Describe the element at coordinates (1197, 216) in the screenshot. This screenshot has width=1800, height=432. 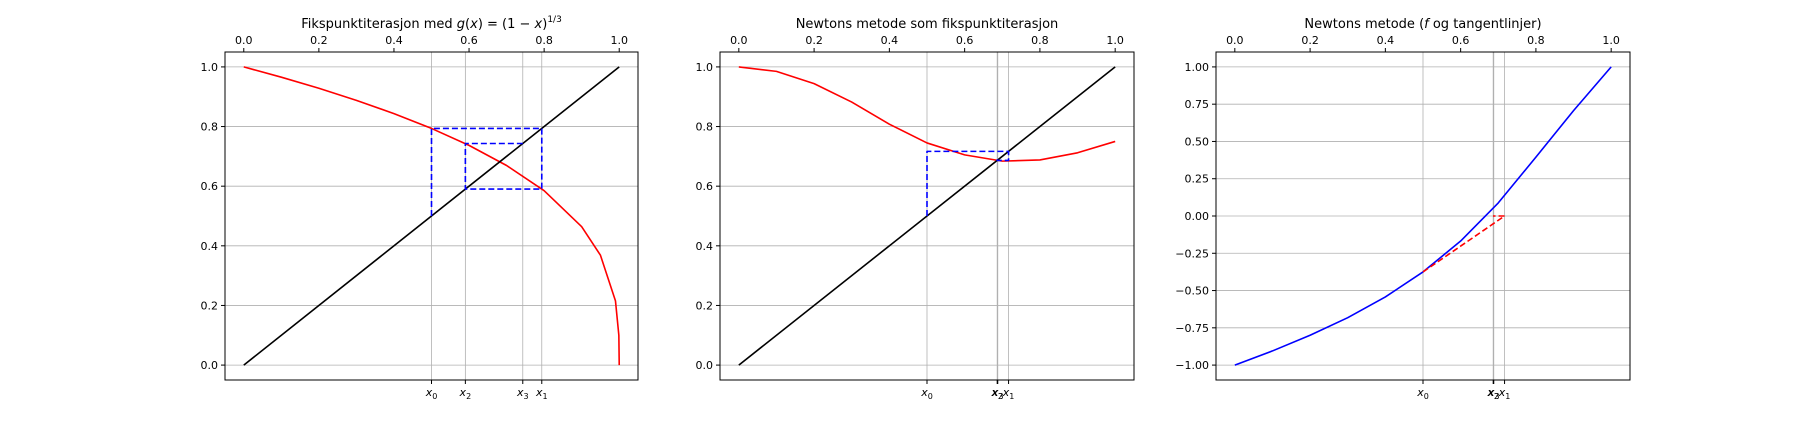
I see `y-tick-label: 0.00` at that location.